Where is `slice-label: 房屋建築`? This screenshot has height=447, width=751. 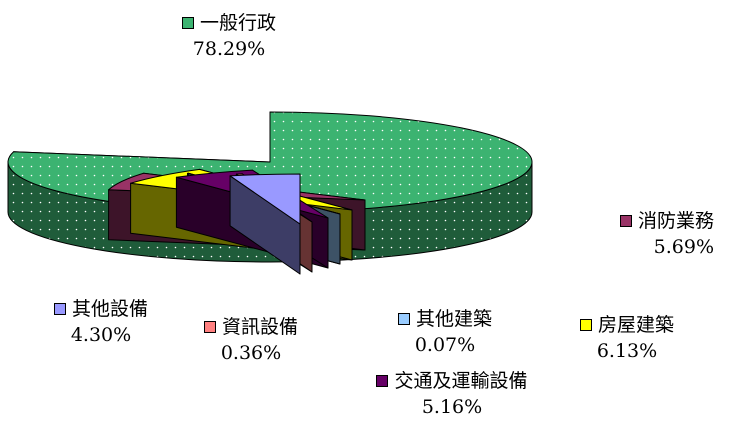 slice-label: 房屋建築 is located at coordinates (636, 325).